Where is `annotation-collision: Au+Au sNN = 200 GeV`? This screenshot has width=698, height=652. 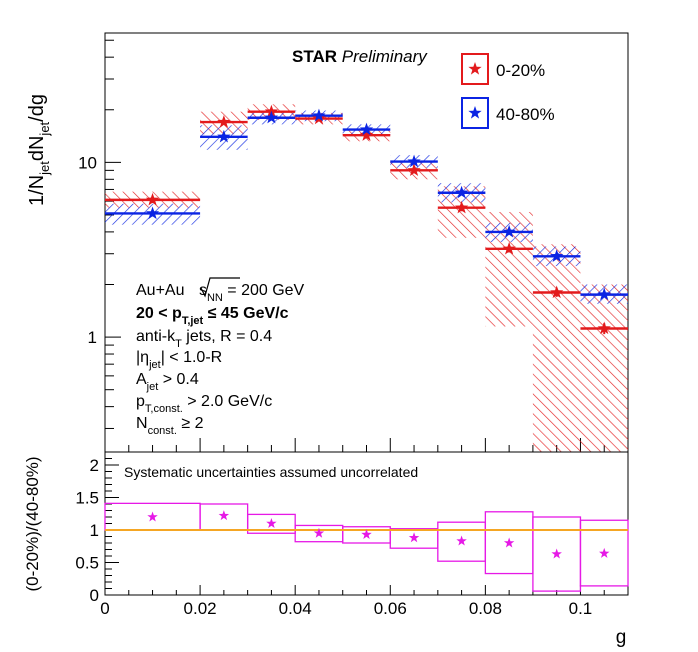 annotation-collision: Au+Au sNN = 200 GeV is located at coordinates (220, 293).